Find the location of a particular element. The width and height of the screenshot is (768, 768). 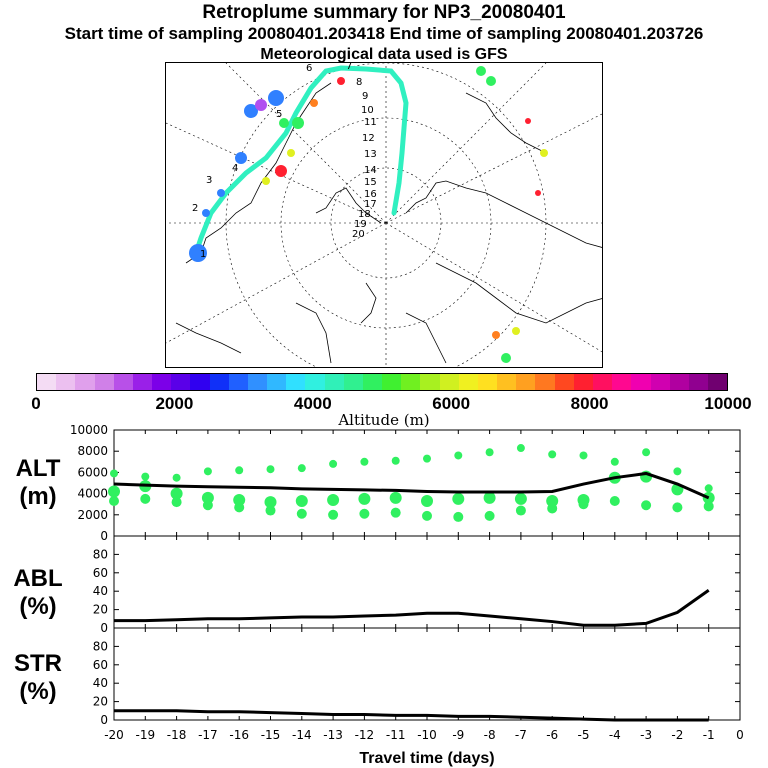

panel-label: ABL (%) is located at coordinates (38, 593).